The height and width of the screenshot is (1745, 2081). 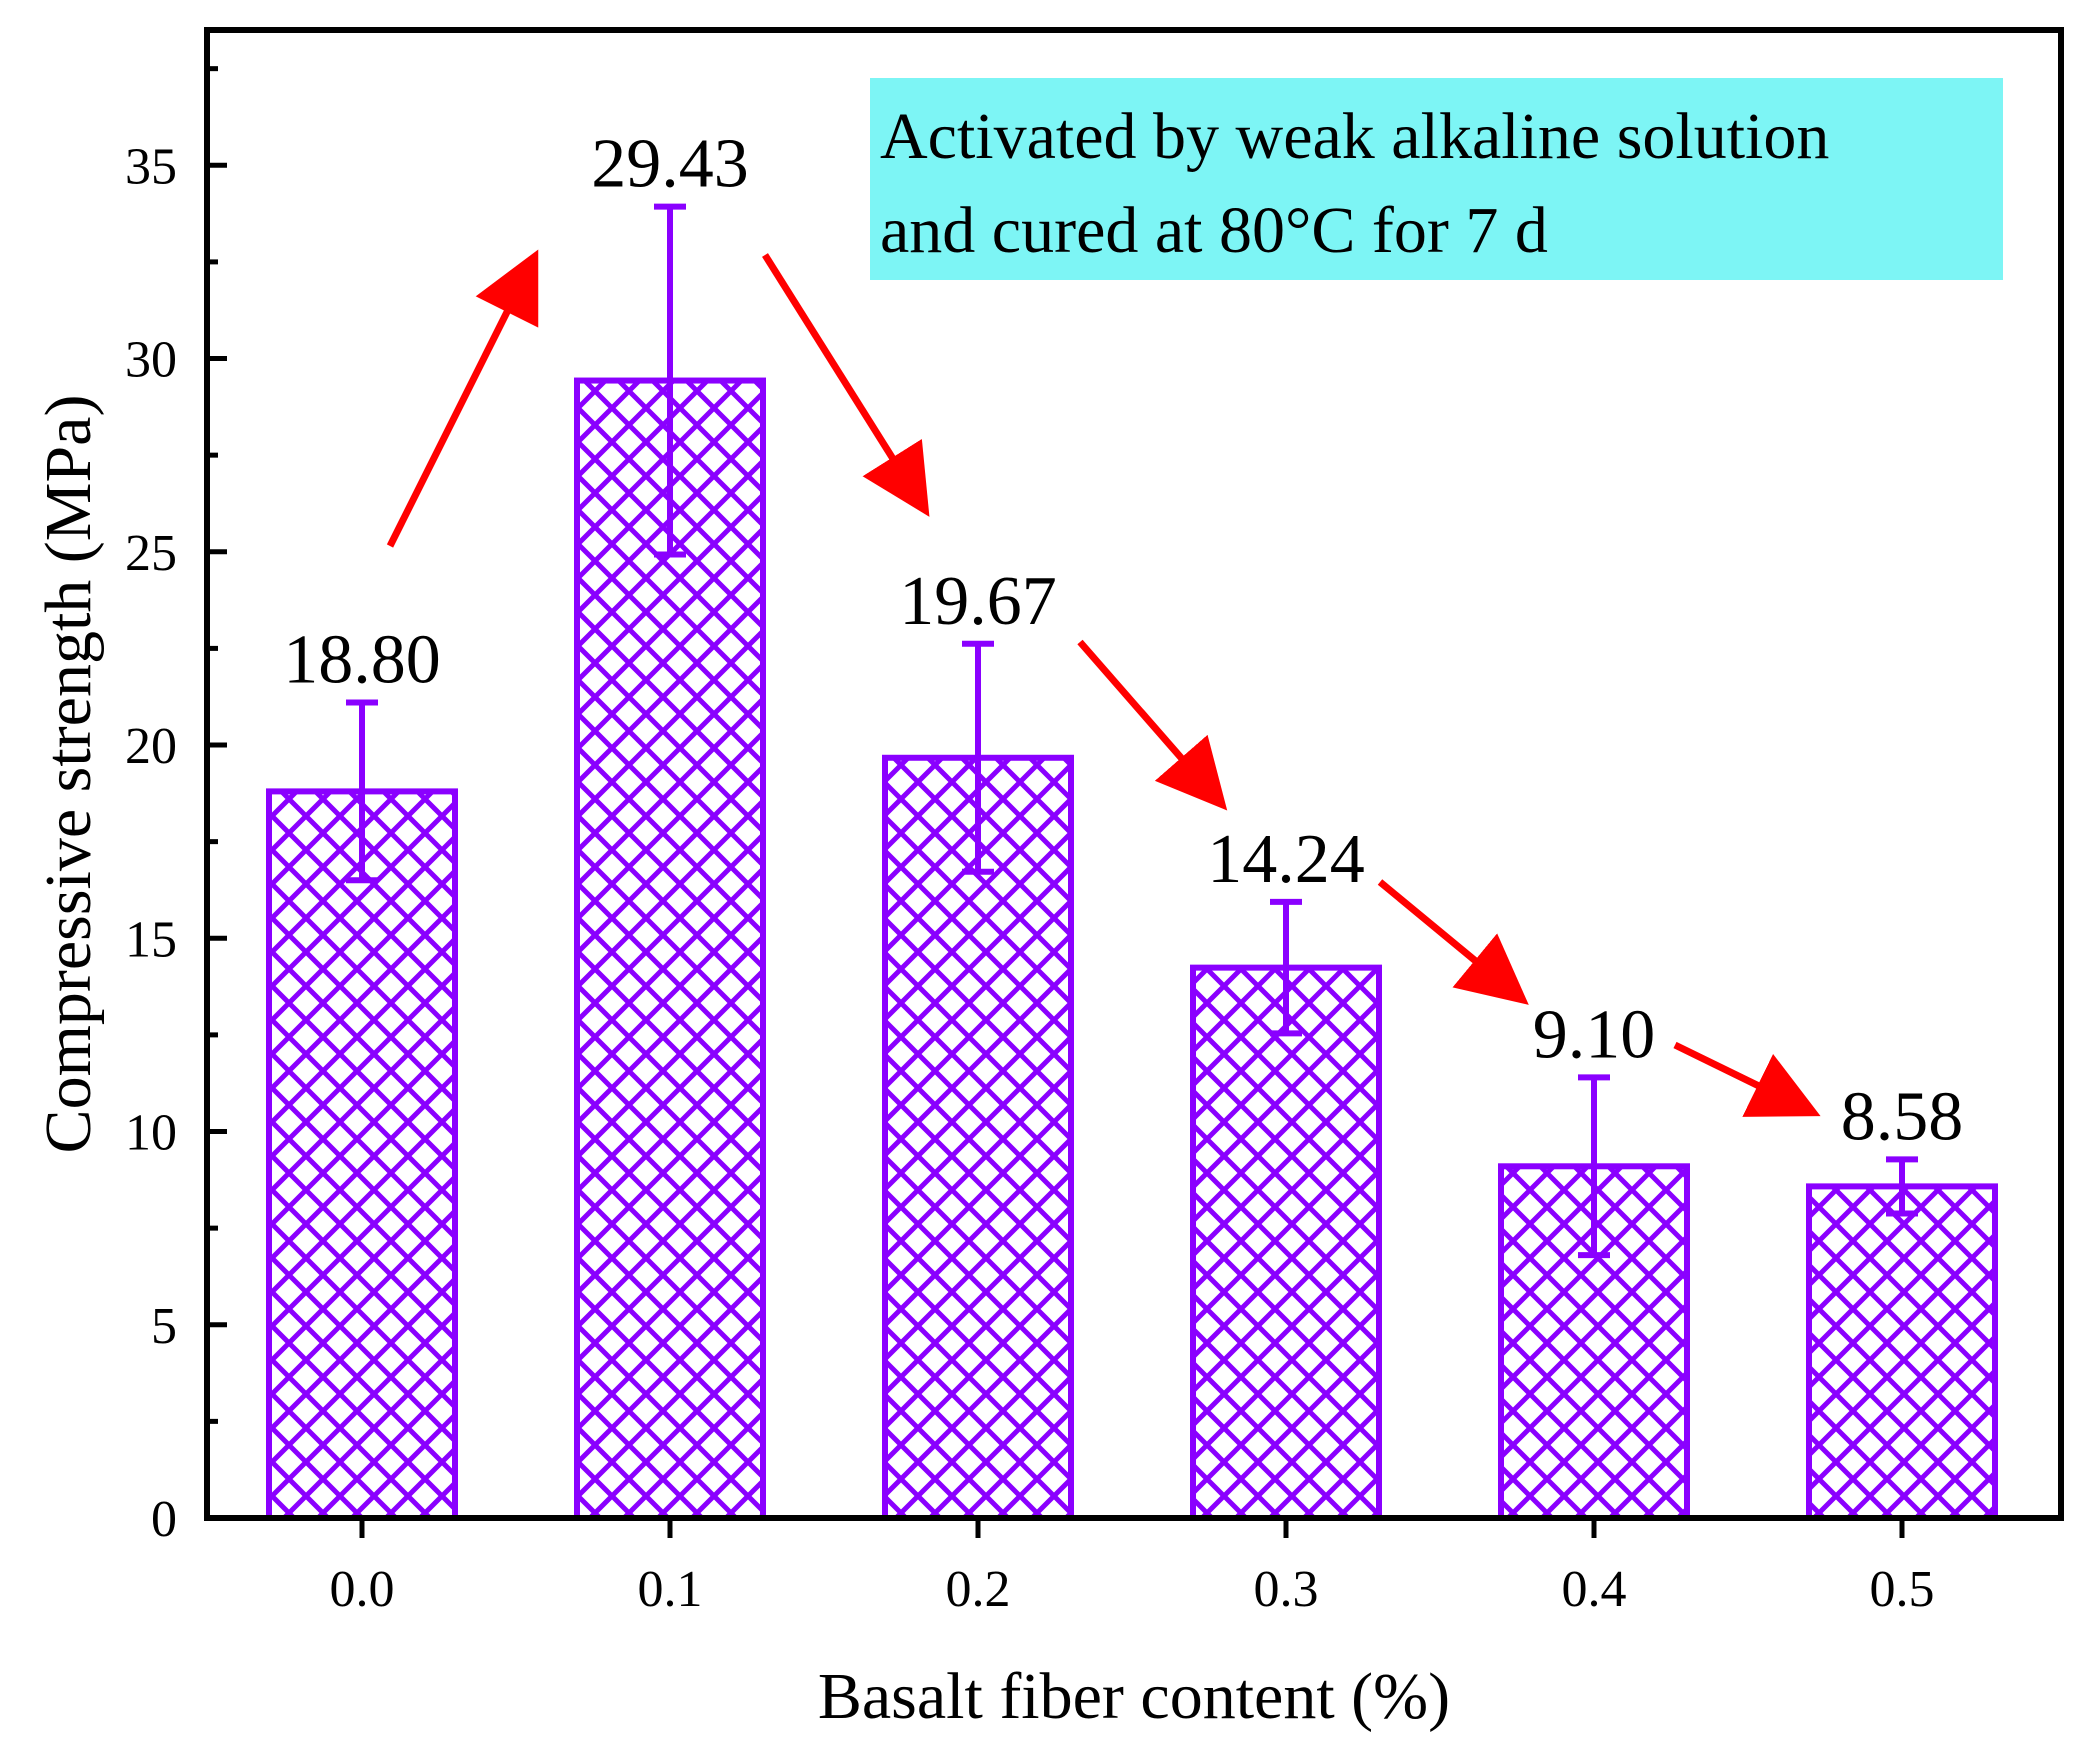 I want to click on annotation-line-1: Activated by weak alkaline solution, so click(x=1354, y=136).